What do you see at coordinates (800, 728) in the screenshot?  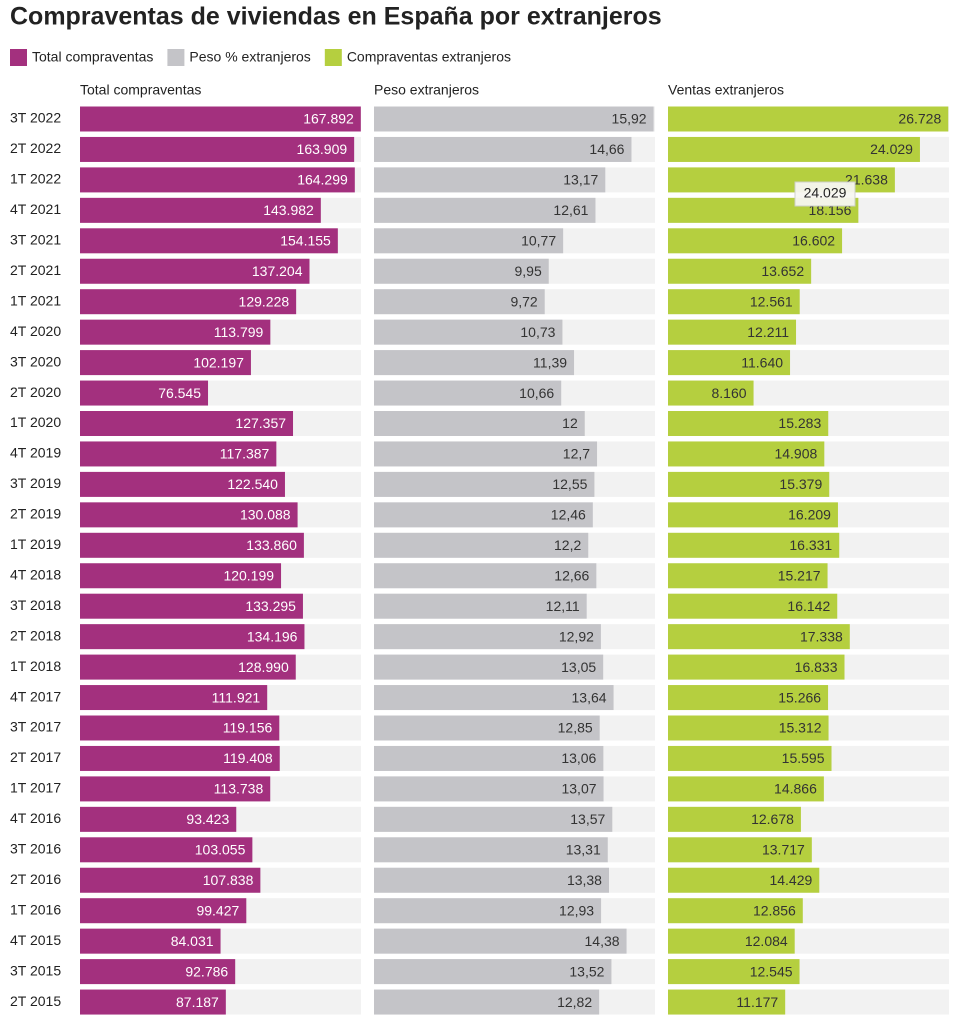 I see `value-label: 15.312` at bounding box center [800, 728].